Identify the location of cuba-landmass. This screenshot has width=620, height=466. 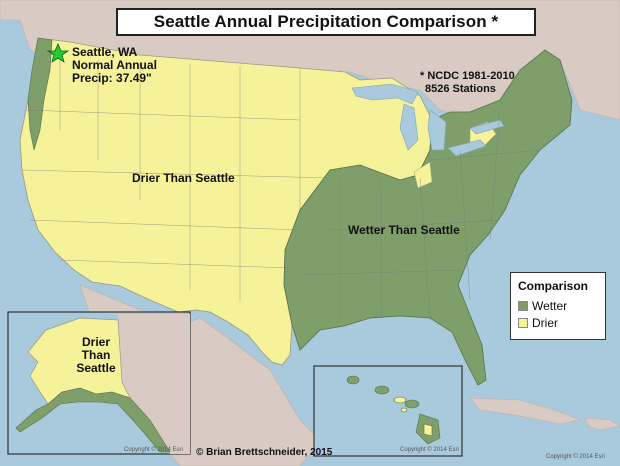
(525, 411).